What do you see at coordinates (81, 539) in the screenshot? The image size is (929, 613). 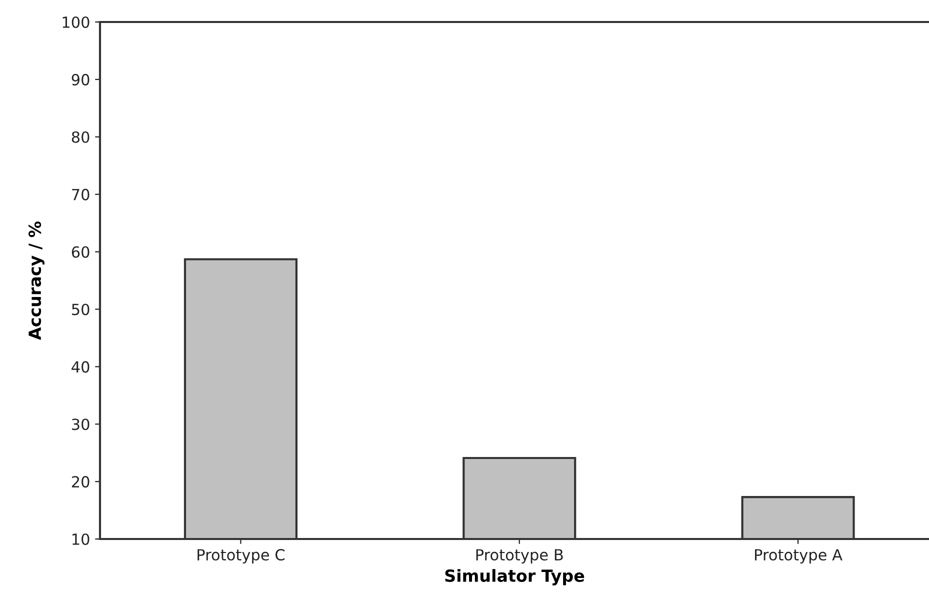 I see `y-tick-label: 10` at bounding box center [81, 539].